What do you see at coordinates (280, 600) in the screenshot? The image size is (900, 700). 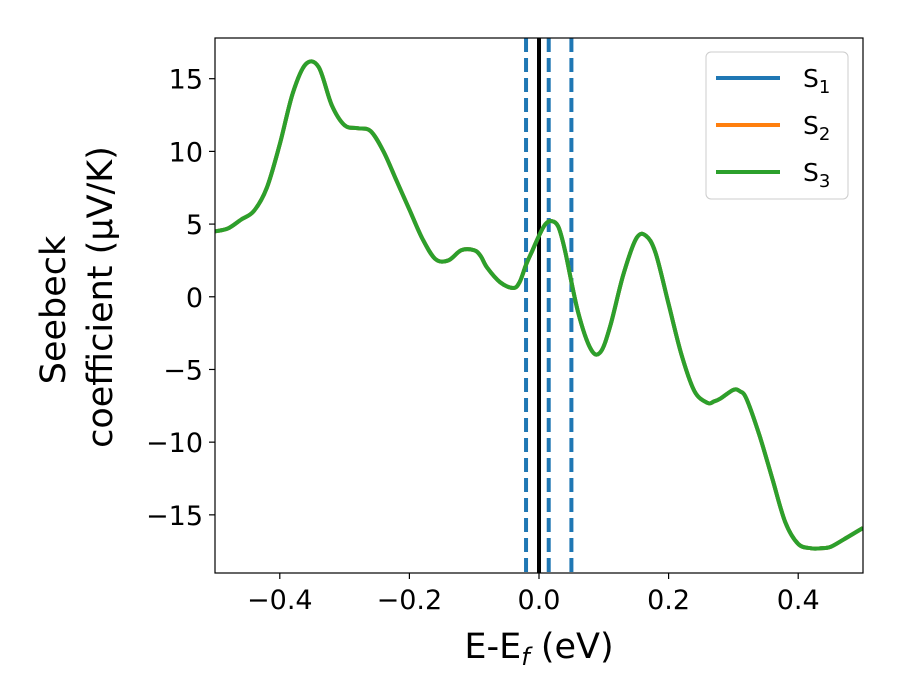 I see `x-tick-label: −0.4` at bounding box center [280, 600].